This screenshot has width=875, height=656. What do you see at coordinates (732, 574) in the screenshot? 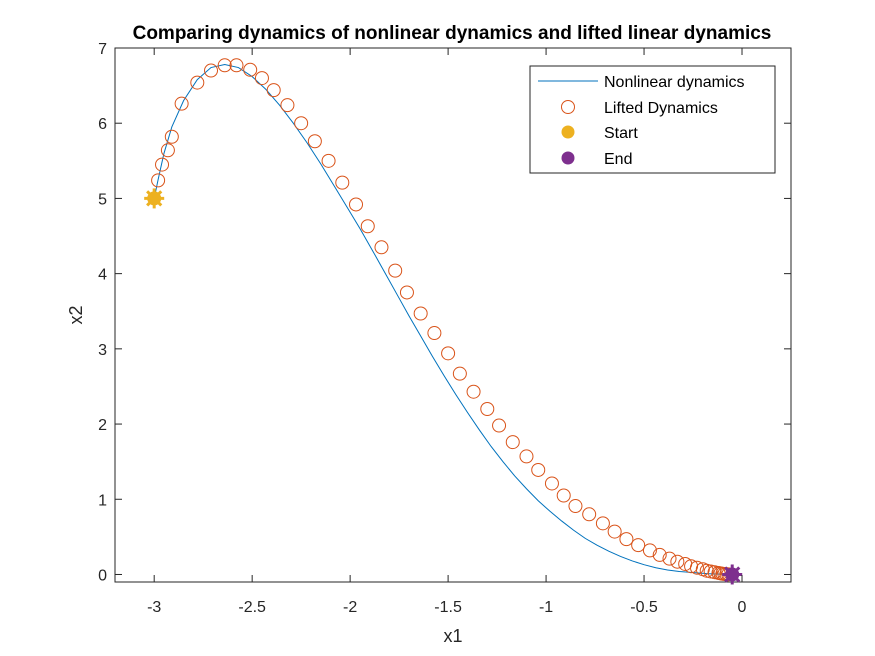
I see `end-marker` at bounding box center [732, 574].